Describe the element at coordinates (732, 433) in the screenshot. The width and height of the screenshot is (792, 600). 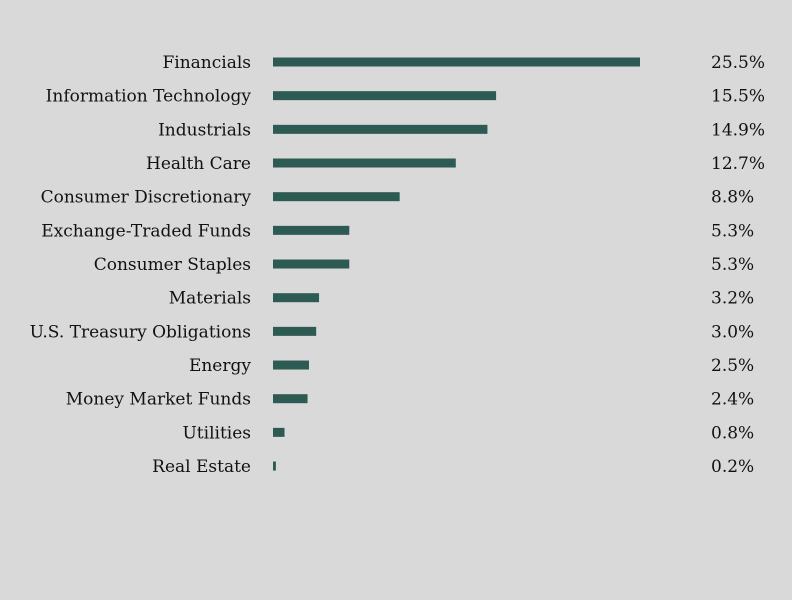
I see `value-label-11: 0.8%` at that location.